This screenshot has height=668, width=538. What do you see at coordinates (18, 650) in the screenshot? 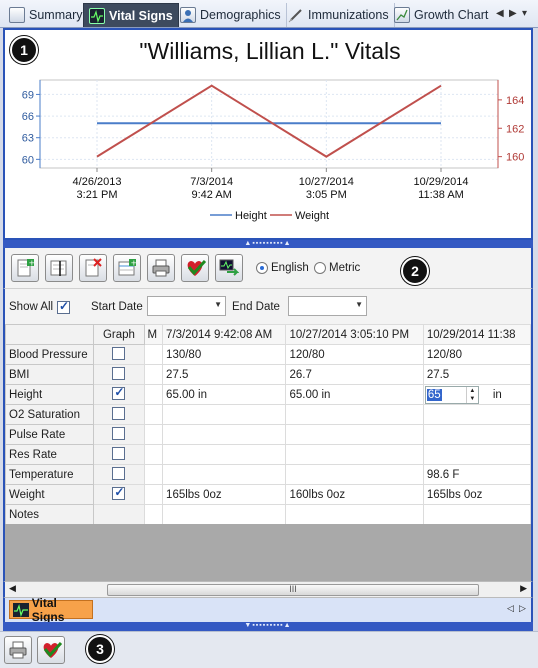
I see `bottom-print-button` at bounding box center [18, 650].